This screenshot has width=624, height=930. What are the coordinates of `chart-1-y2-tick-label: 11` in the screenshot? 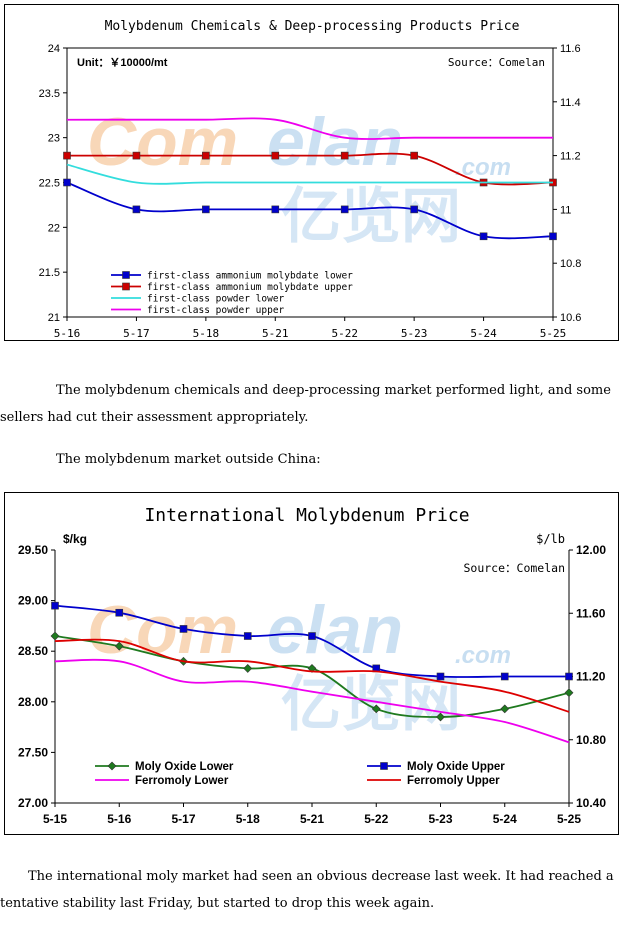 It's located at (565, 210).